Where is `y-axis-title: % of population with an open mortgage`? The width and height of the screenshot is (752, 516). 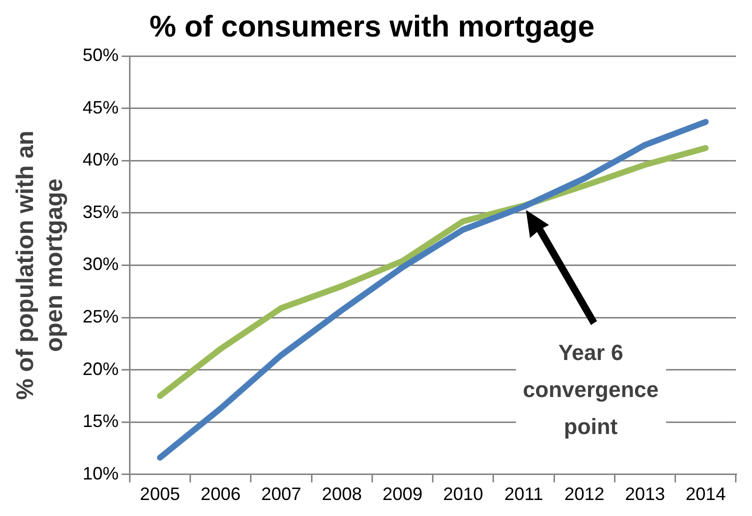 y-axis-title: % of population with an open mortgage is located at coordinates (40, 265).